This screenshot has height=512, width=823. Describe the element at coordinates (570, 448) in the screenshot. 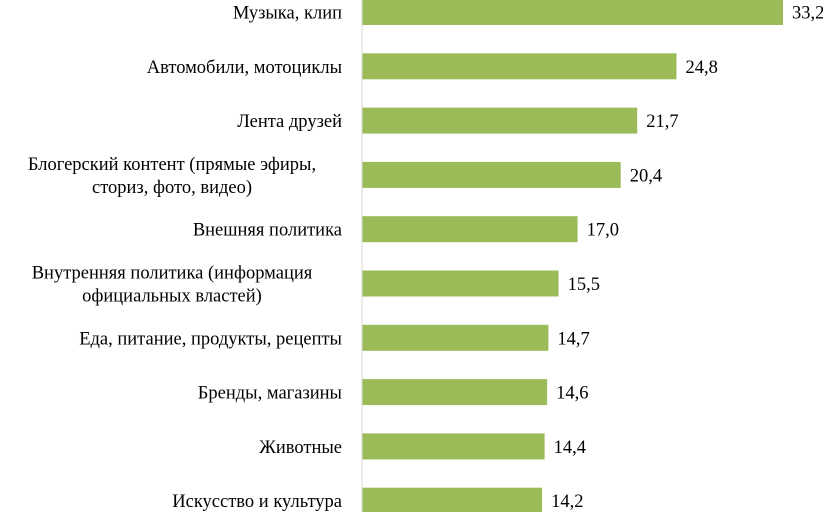

I see `value-label-8: 14,4` at that location.